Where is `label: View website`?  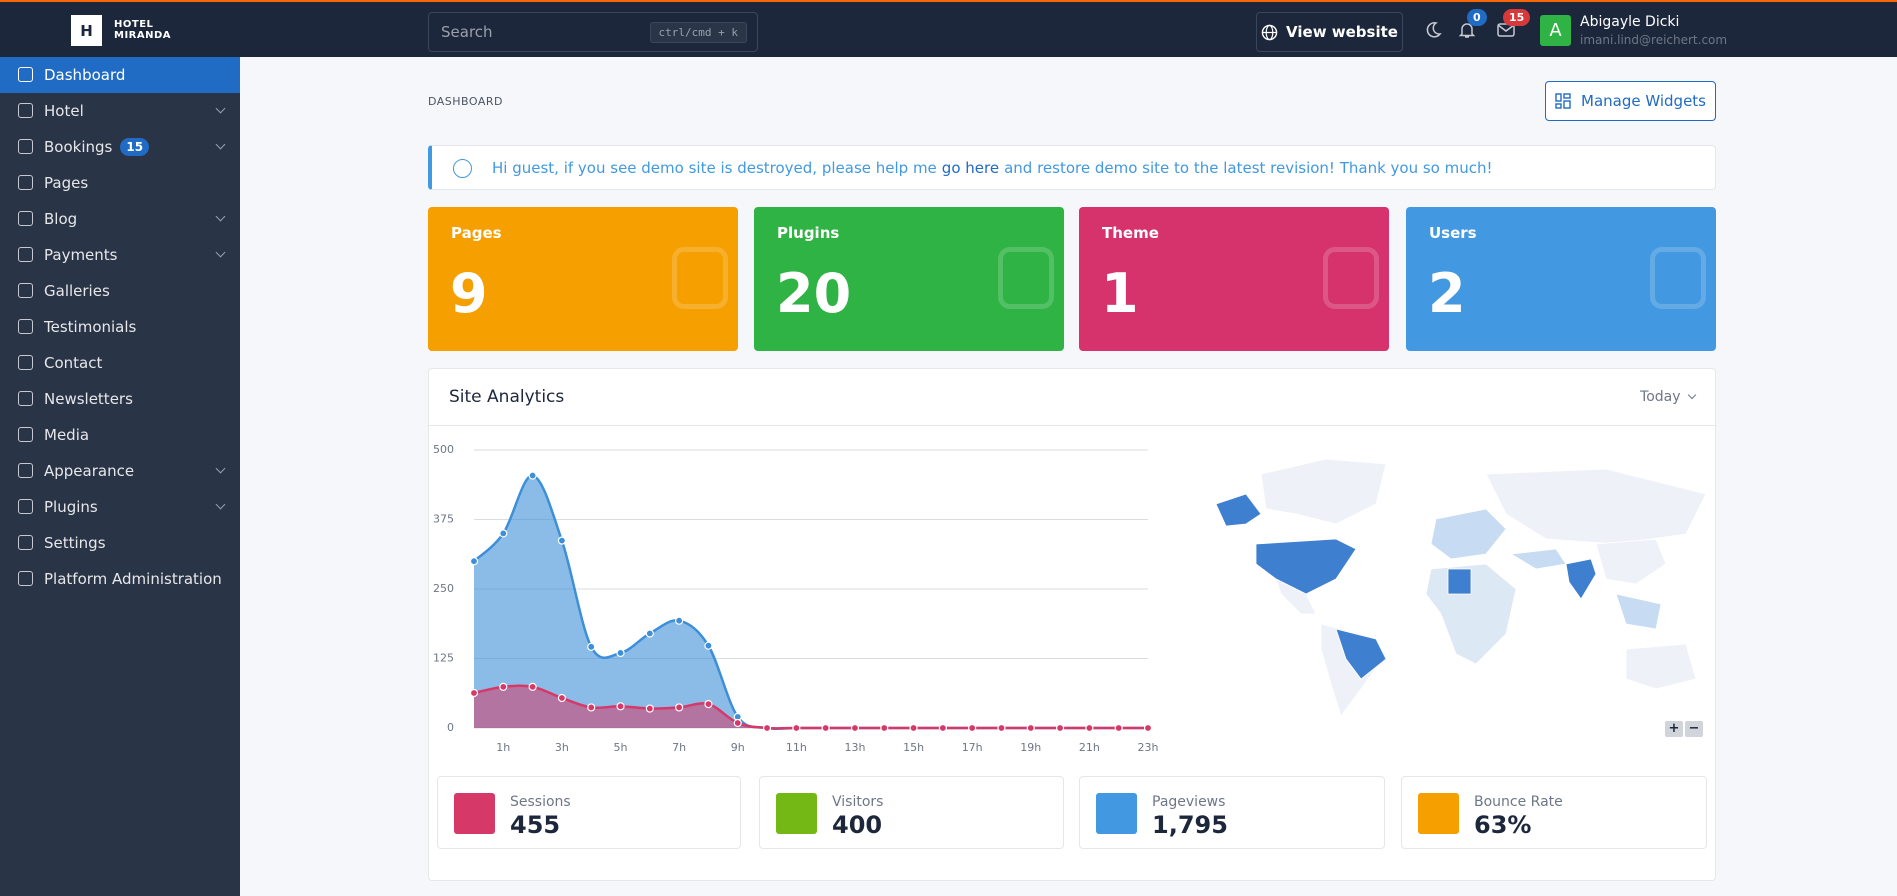
label: View website is located at coordinates (1342, 32).